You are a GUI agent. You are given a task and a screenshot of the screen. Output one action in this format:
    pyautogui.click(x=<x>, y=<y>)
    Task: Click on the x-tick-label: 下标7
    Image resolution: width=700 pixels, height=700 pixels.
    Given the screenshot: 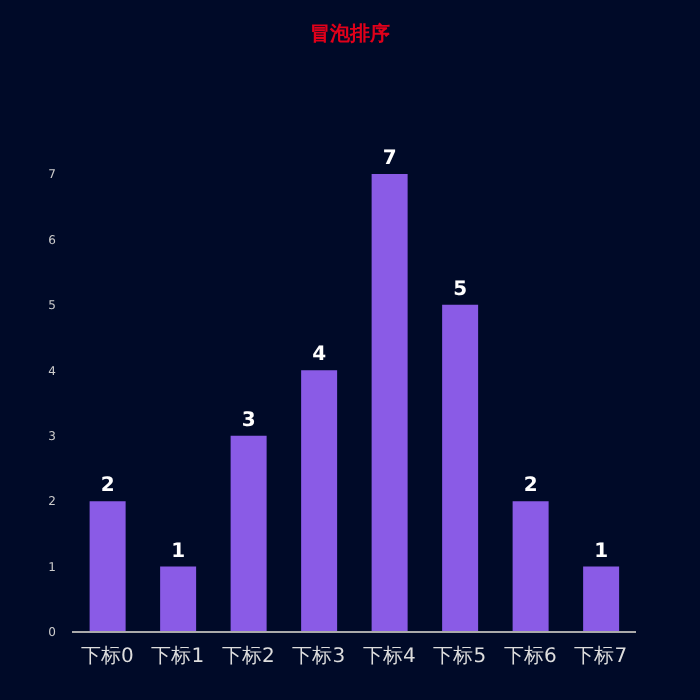 What is the action you would take?
    pyautogui.click(x=601, y=656)
    